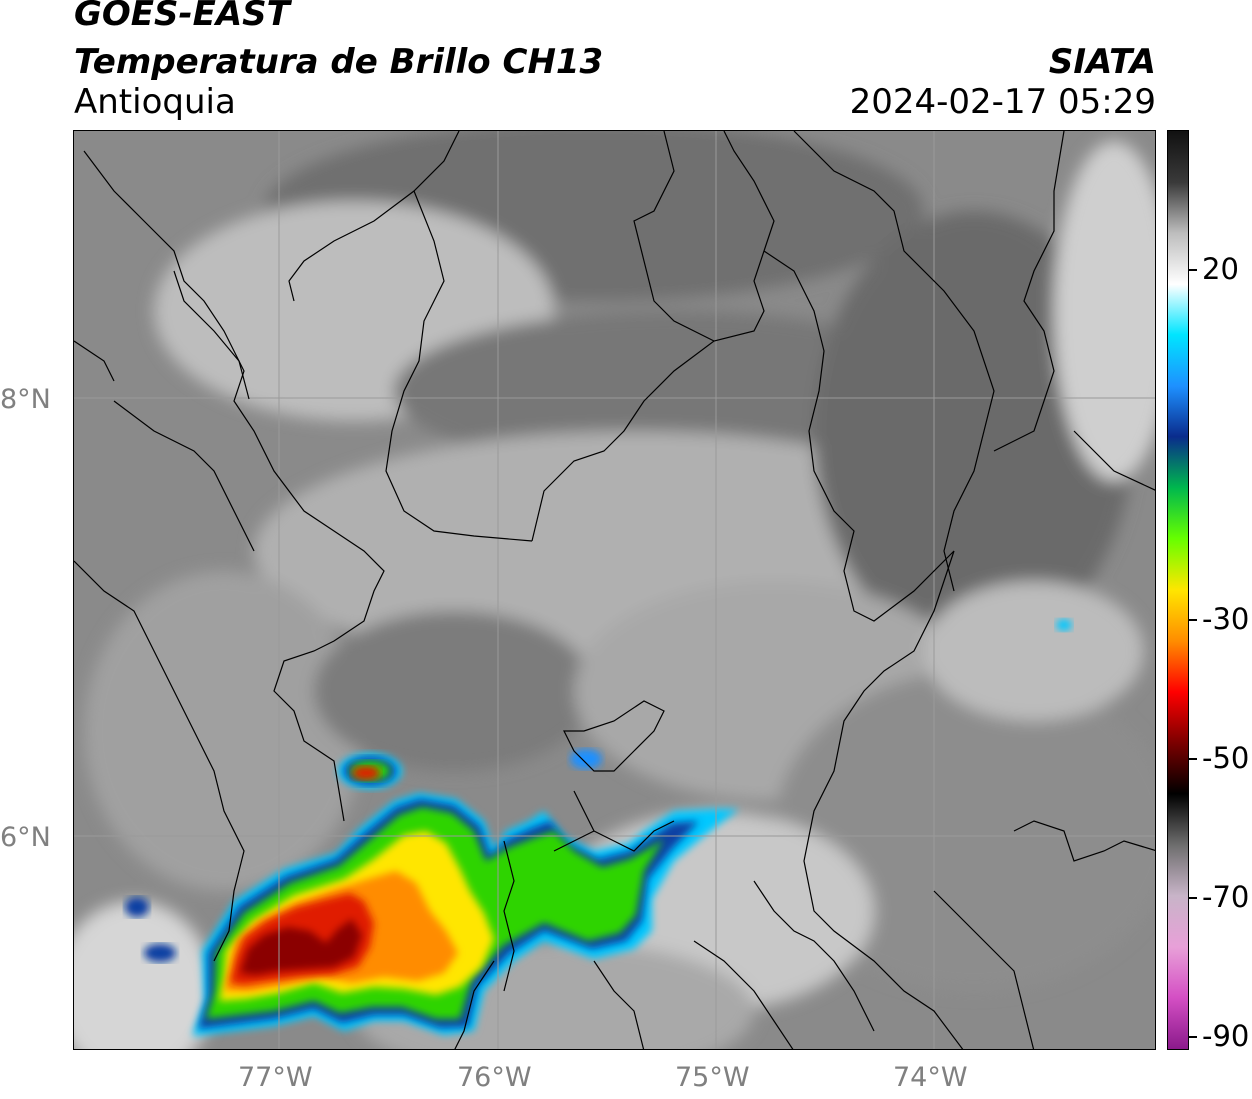 The image size is (1252, 1099). What do you see at coordinates (1178, 590) in the screenshot?
I see `colorbar` at bounding box center [1178, 590].